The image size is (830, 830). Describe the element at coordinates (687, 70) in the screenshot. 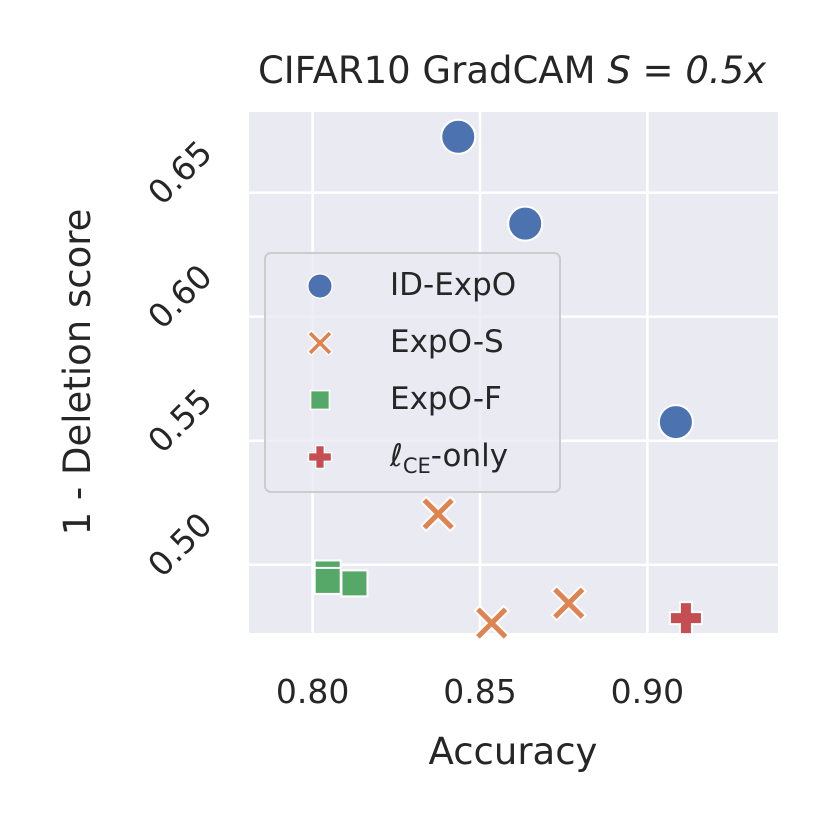

I see `chart-title-math: S = 0.5x` at that location.